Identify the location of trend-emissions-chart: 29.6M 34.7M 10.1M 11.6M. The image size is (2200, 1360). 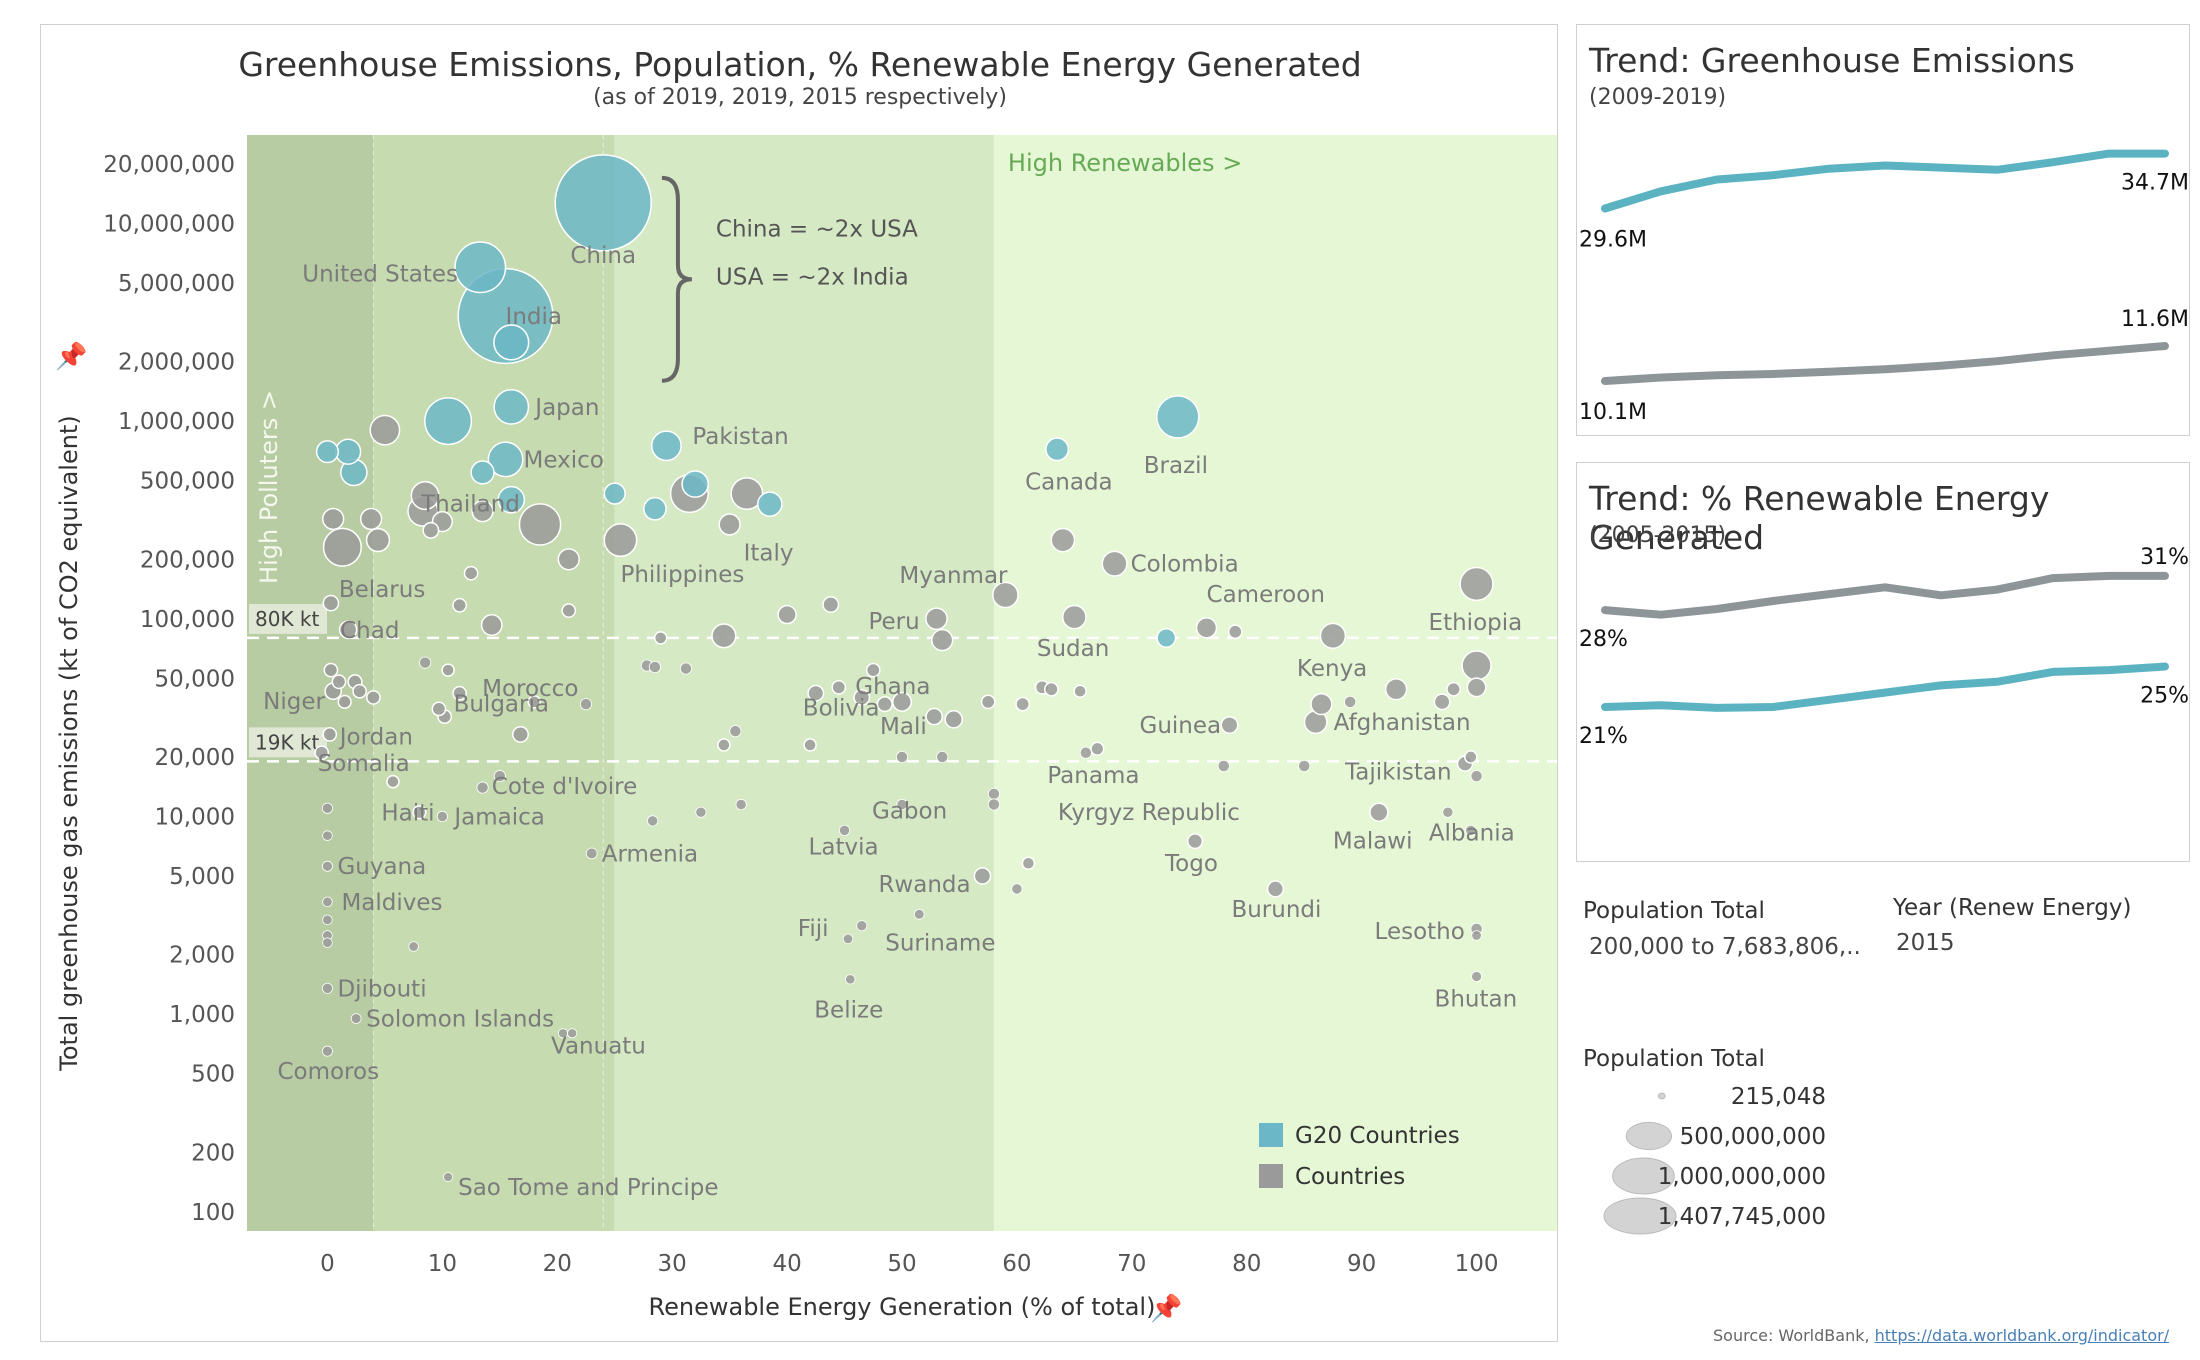
(1884, 231).